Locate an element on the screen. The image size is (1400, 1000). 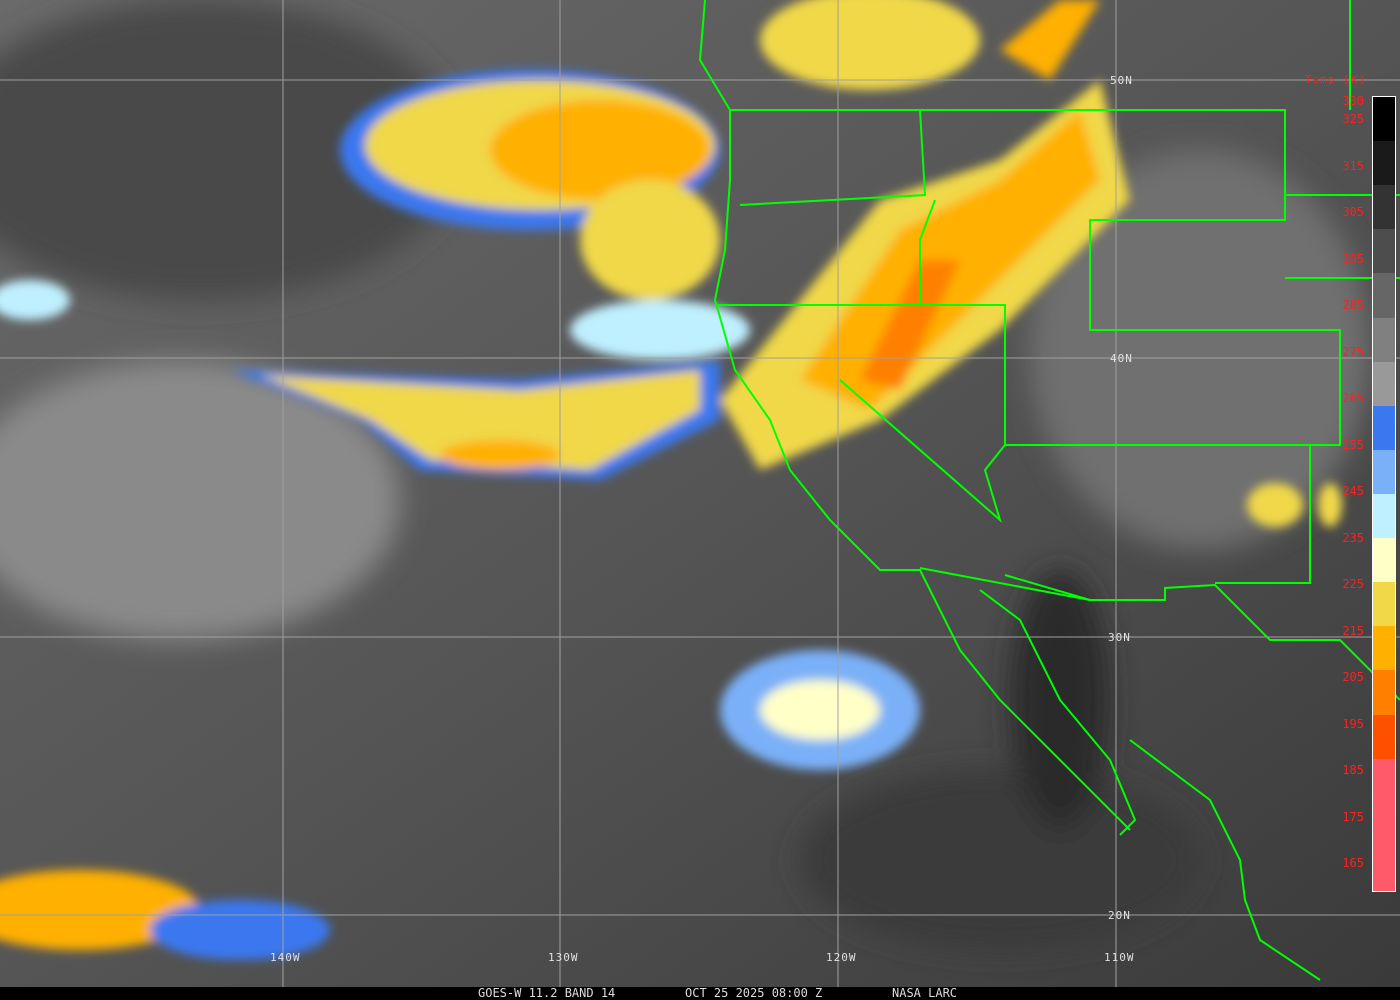
colorbar-tick-label: 215 is located at coordinates (1353, 630).